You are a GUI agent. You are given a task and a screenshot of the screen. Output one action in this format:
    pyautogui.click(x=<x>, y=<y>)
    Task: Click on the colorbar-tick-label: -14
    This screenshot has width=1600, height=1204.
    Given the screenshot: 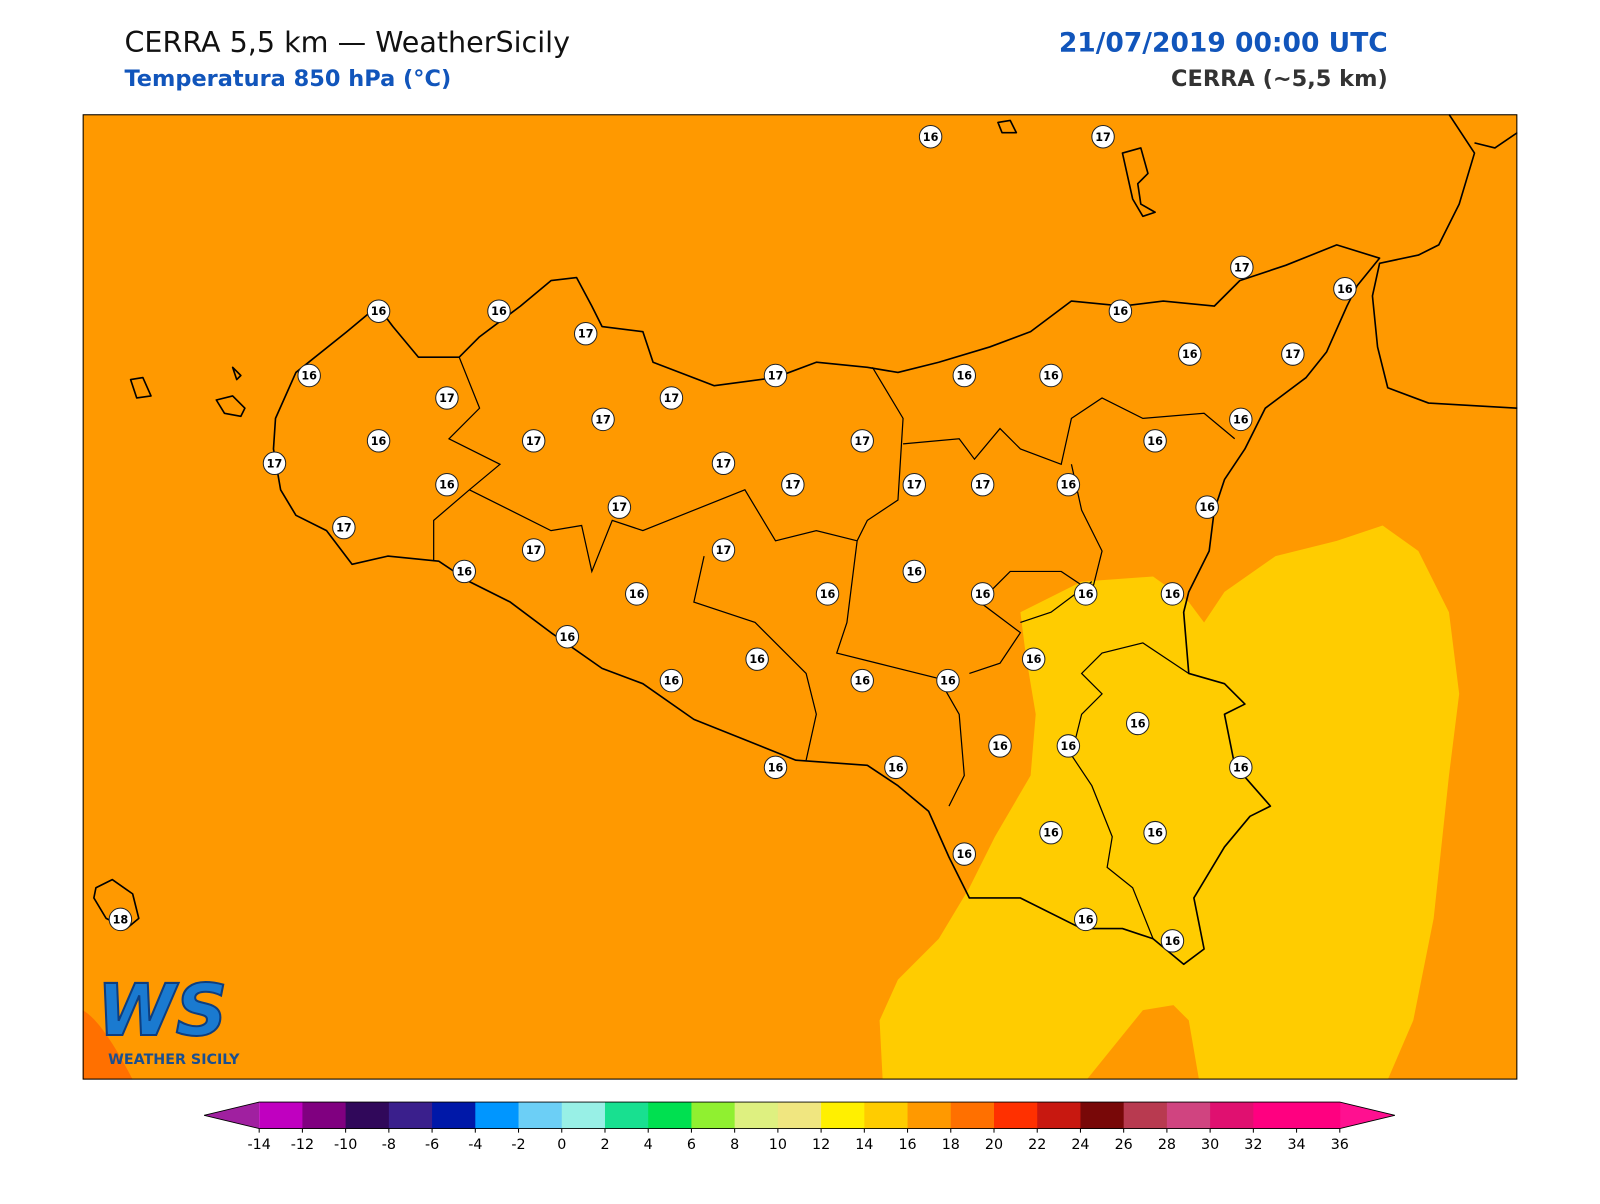 What is the action you would take?
    pyautogui.click(x=259, y=1145)
    